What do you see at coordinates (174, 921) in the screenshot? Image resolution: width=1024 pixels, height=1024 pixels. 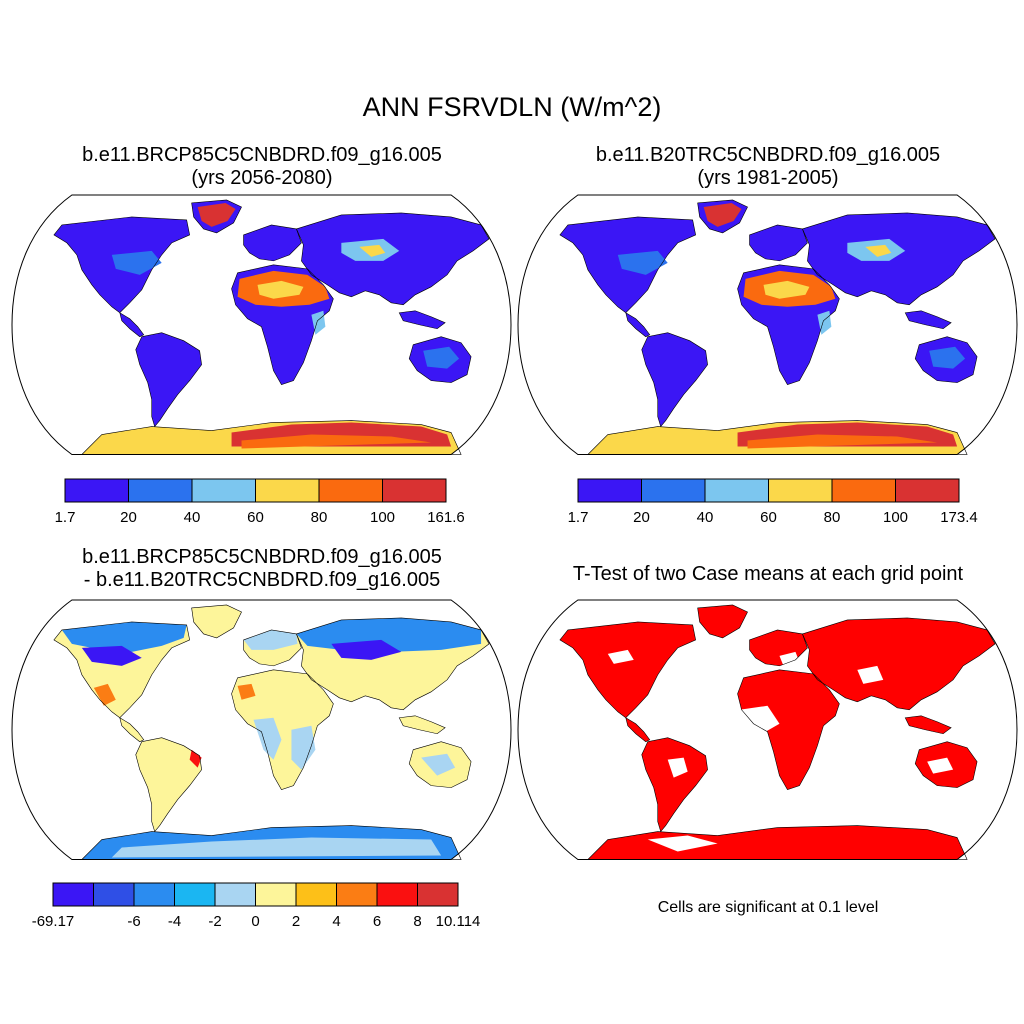 I see `difference-colorbar-tick-label: -4` at bounding box center [174, 921].